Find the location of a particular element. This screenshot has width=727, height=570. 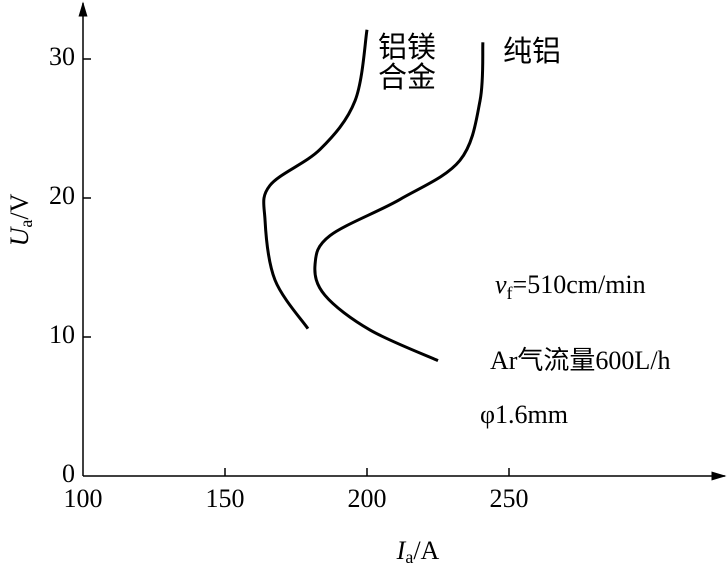

y-tick-label: 0 is located at coordinates (68, 473).